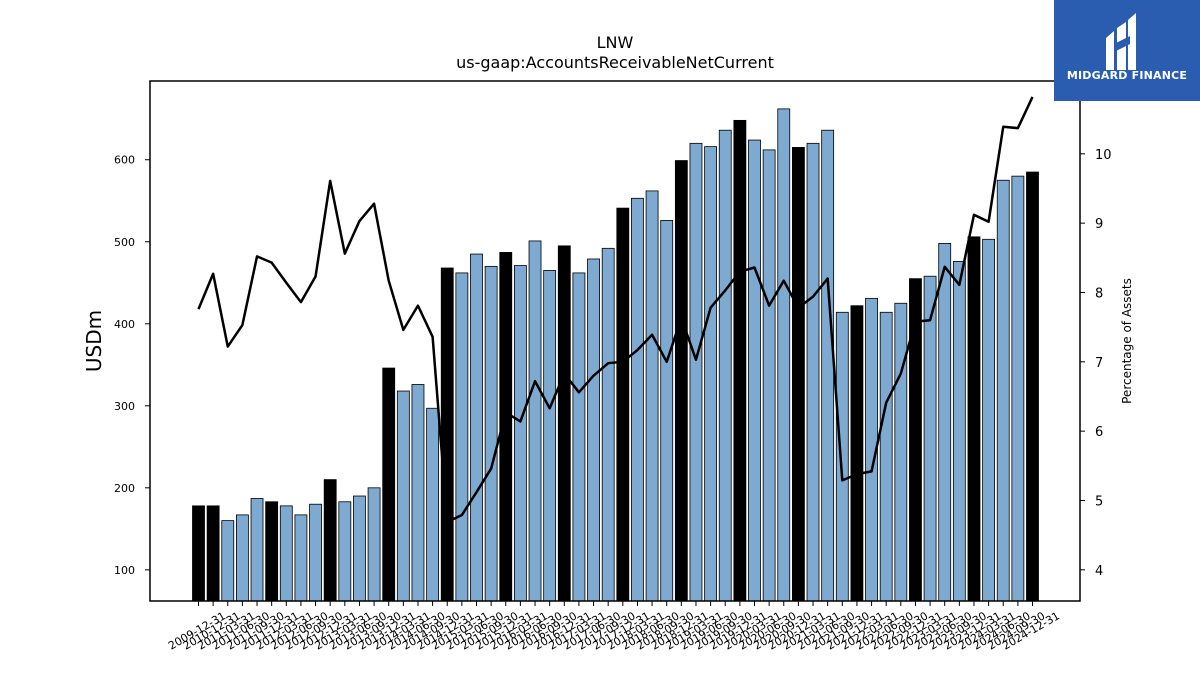  What do you see at coordinates (1099, 293) in the screenshot?
I see `y2-tick-label: 8` at bounding box center [1099, 293].